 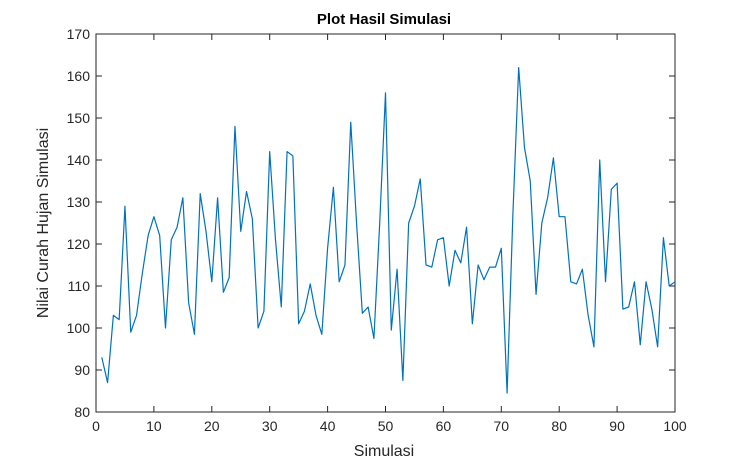 What do you see at coordinates (79, 328) in the screenshot?
I see `y-tick-label: 100` at bounding box center [79, 328].